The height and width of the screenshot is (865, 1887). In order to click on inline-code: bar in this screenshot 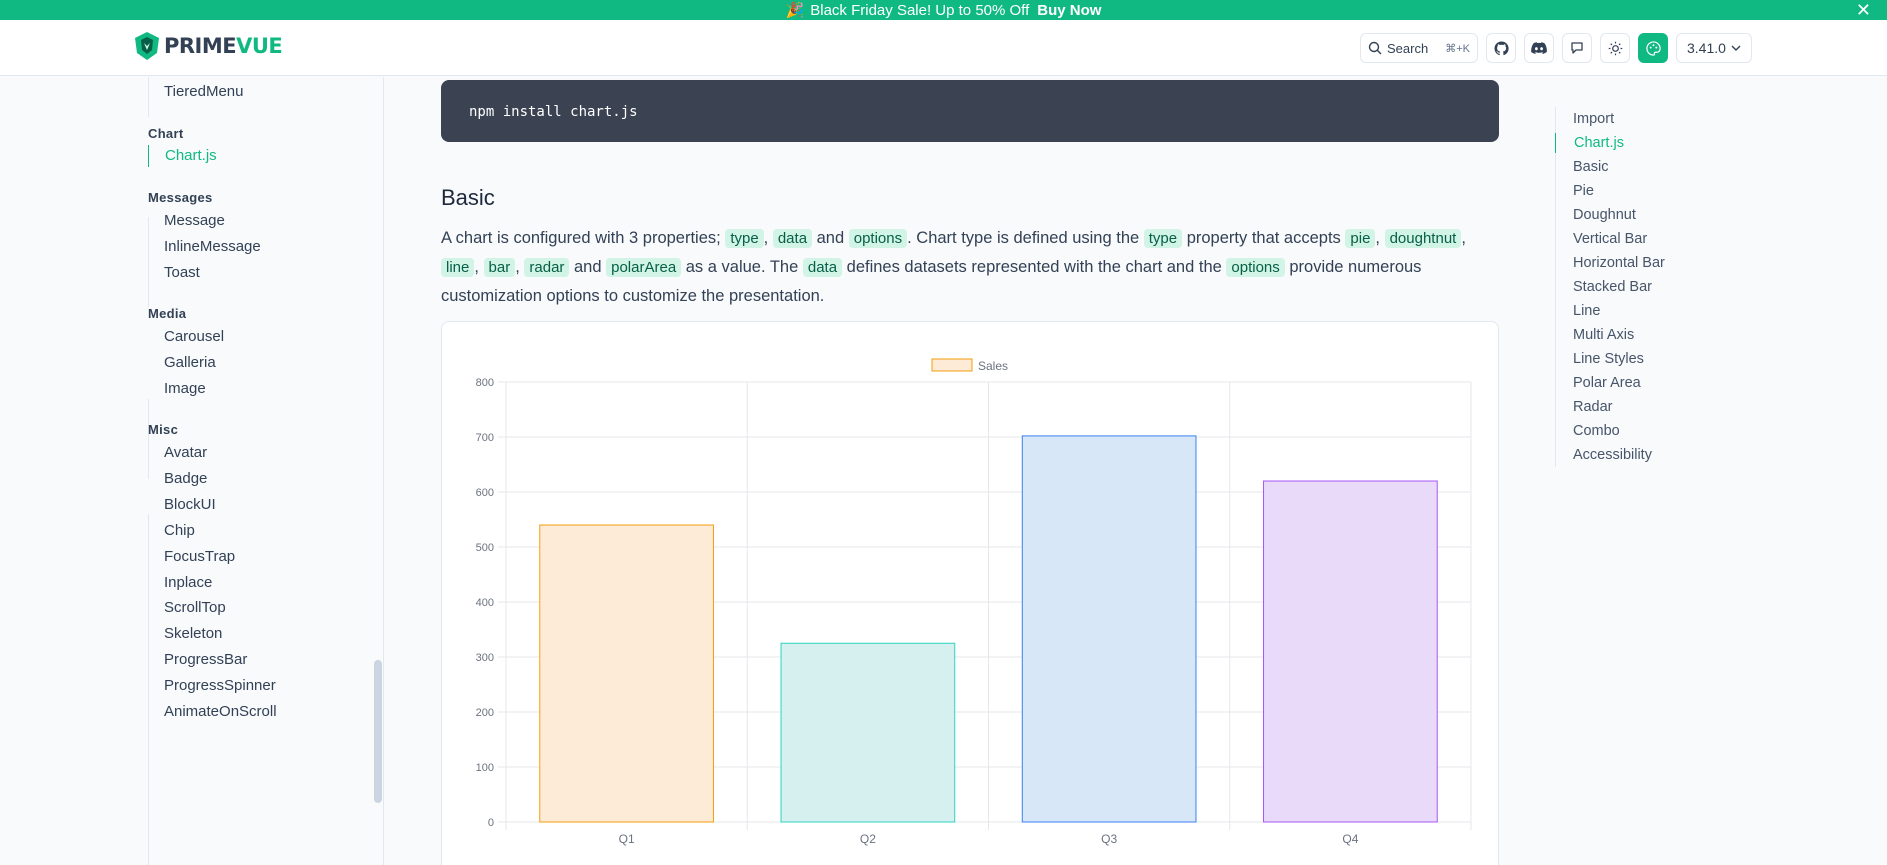, I will do `click(499, 267)`.